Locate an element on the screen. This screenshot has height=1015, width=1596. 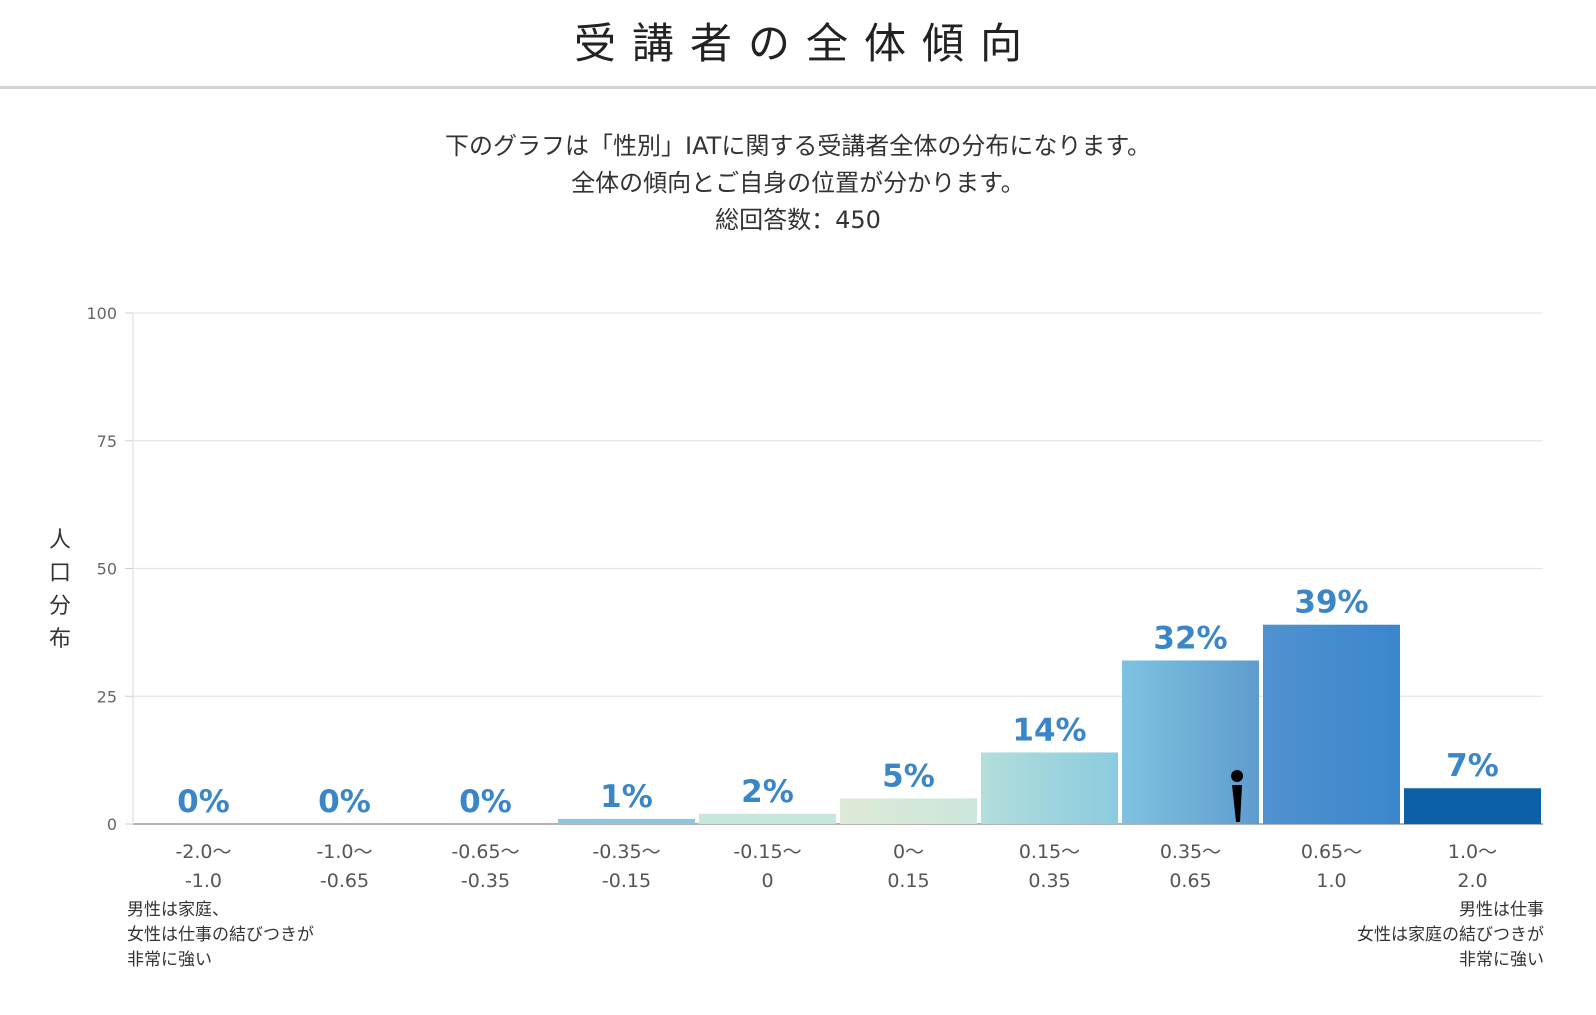
x-tick-label: -2.0〜 is located at coordinates (203, 852).